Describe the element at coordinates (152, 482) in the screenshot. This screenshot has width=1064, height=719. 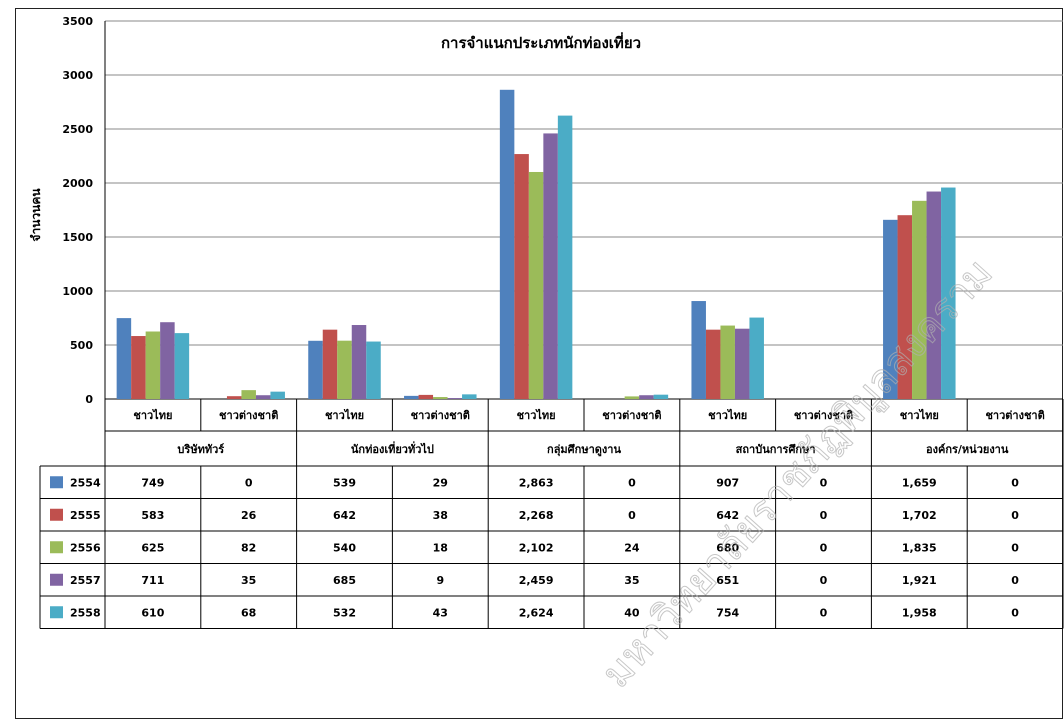
I see `data-label: 749` at that location.